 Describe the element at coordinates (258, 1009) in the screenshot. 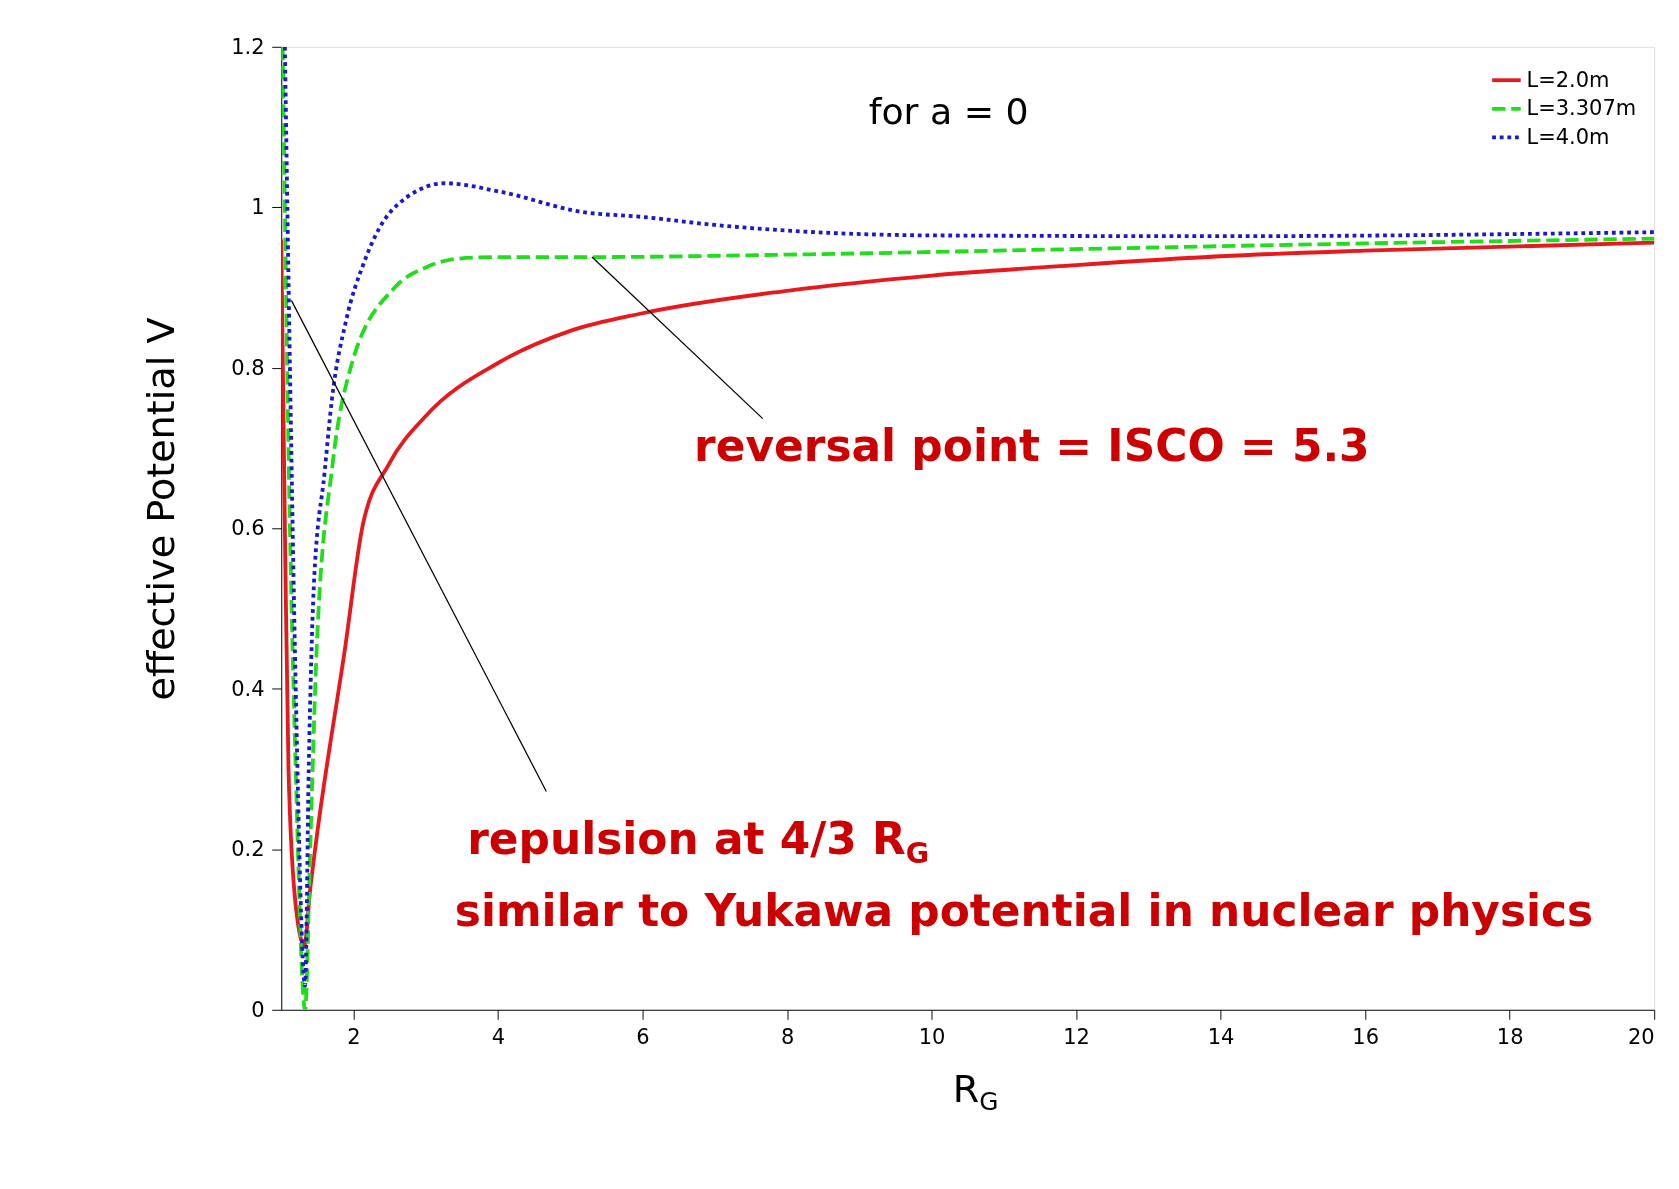

I see `y-tick-label: 0` at that location.